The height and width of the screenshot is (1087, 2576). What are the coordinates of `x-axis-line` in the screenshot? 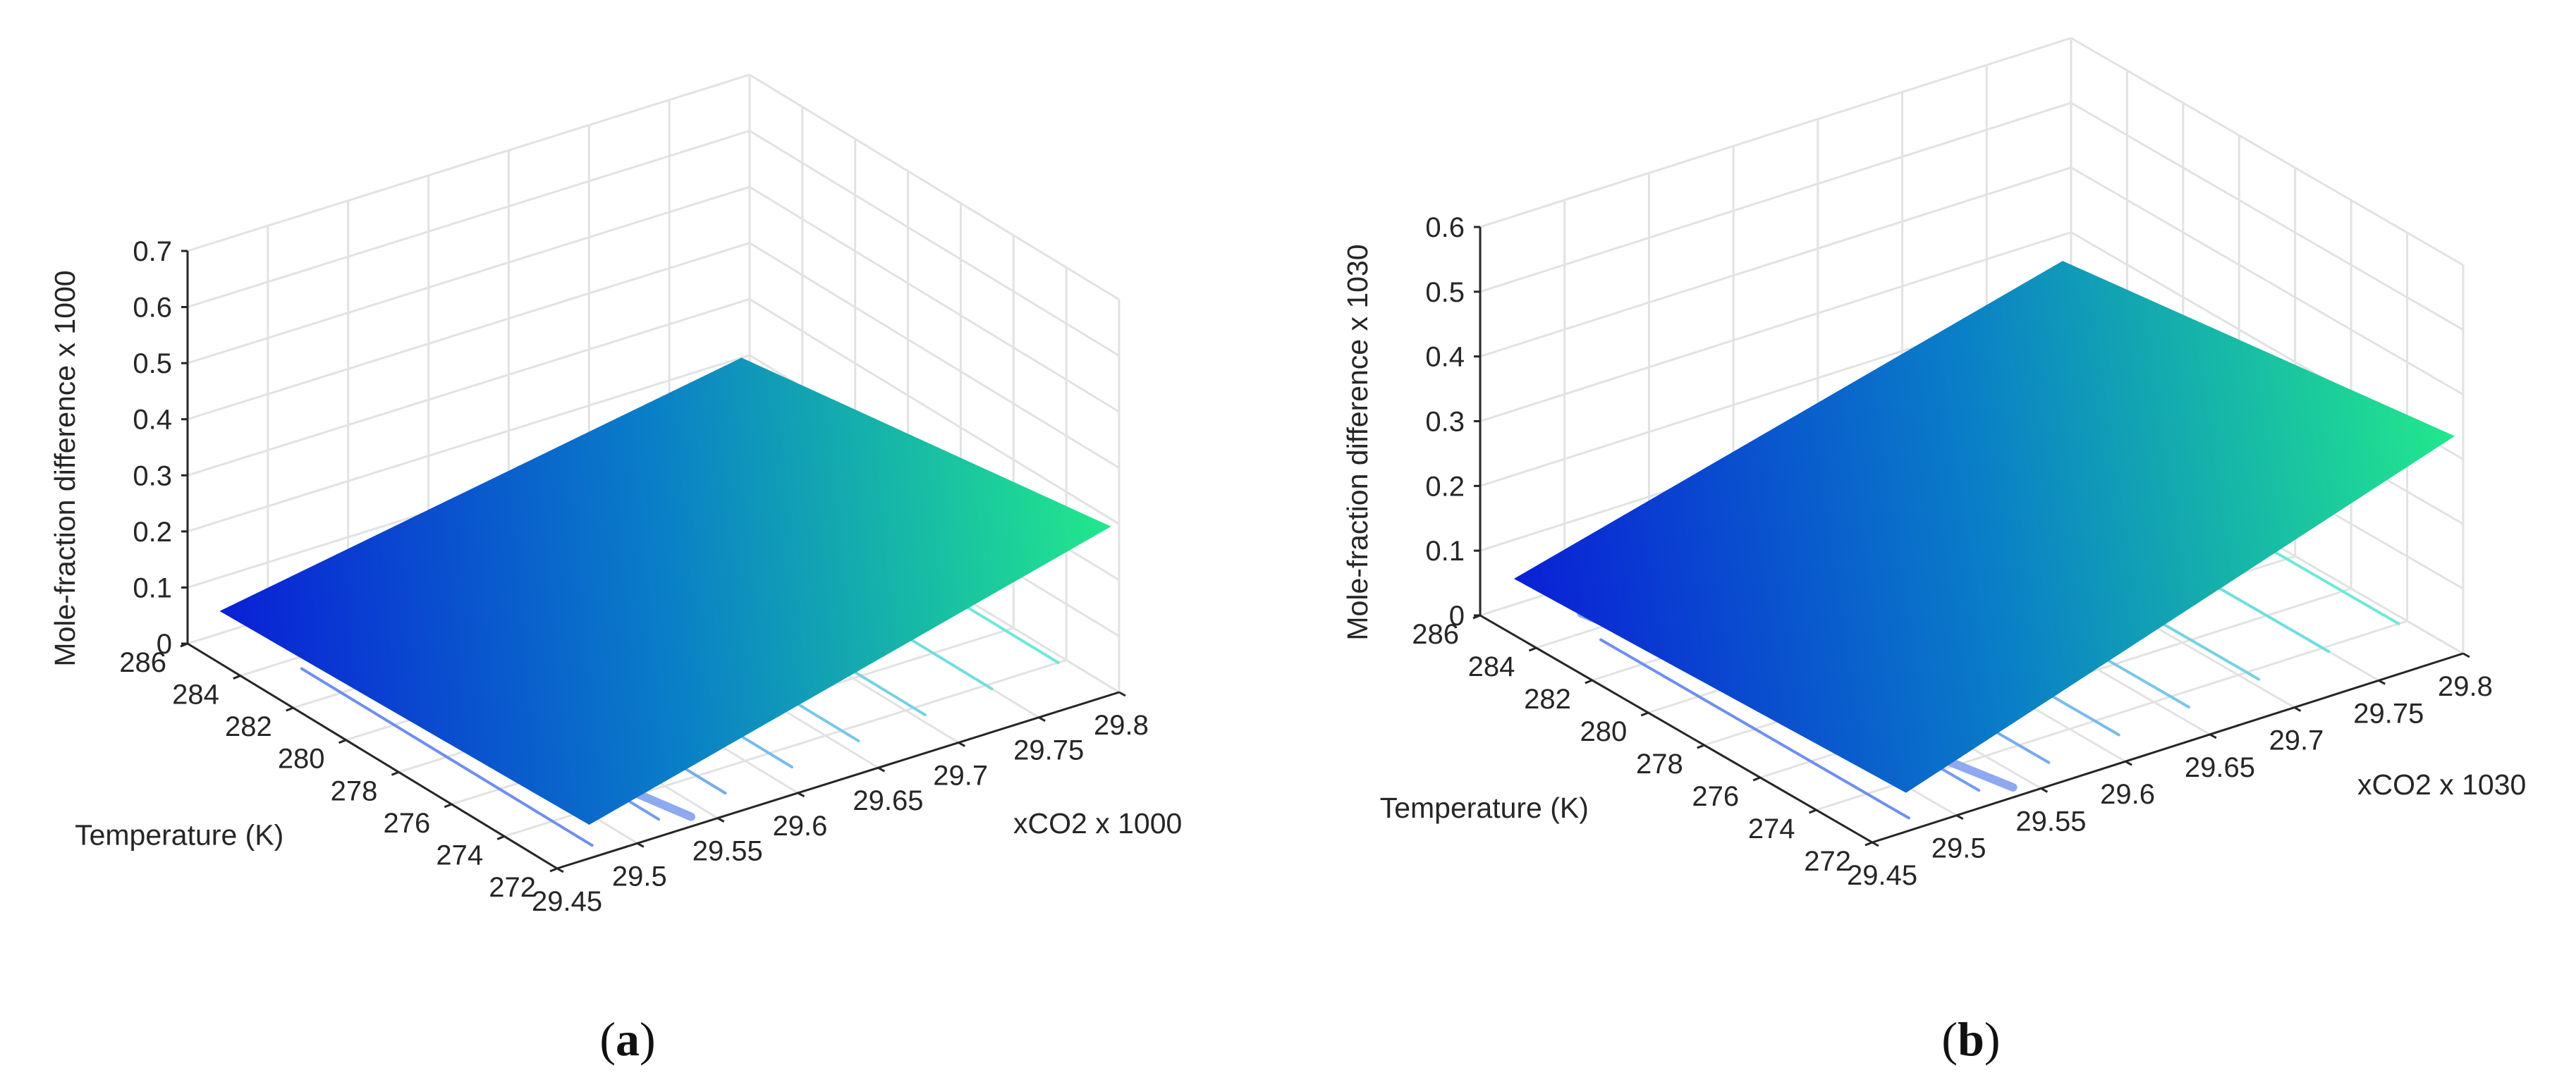 It's located at (838, 780).